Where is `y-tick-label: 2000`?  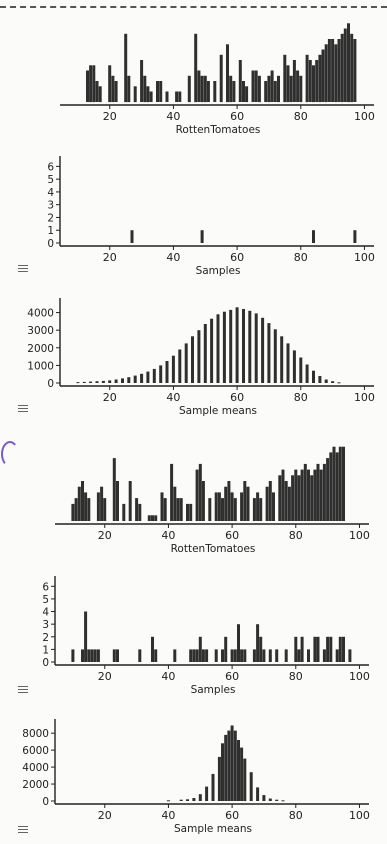 y-tick-label: 2000 is located at coordinates (35, 785).